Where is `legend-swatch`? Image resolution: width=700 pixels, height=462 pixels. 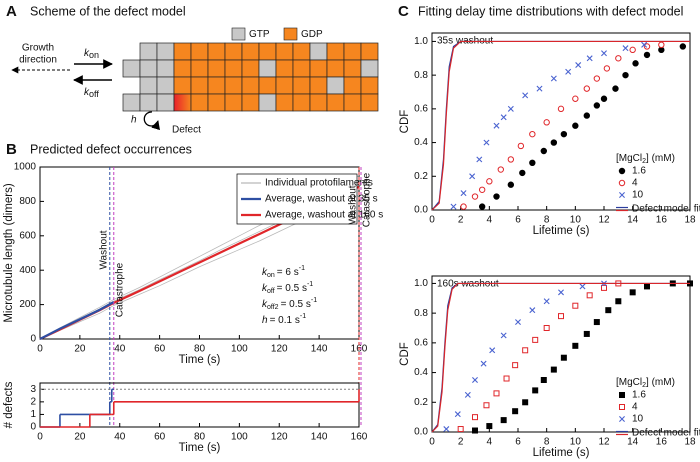
legend-swatch is located at coordinates (290, 34).